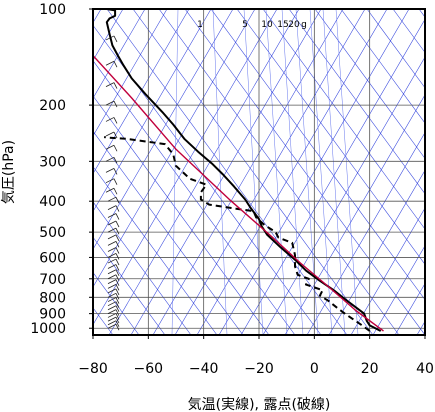 The height and width of the screenshot is (412, 435). What do you see at coordinates (294, 25) in the screenshot?
I see `mixing-ratio-label: 20` at bounding box center [294, 25].